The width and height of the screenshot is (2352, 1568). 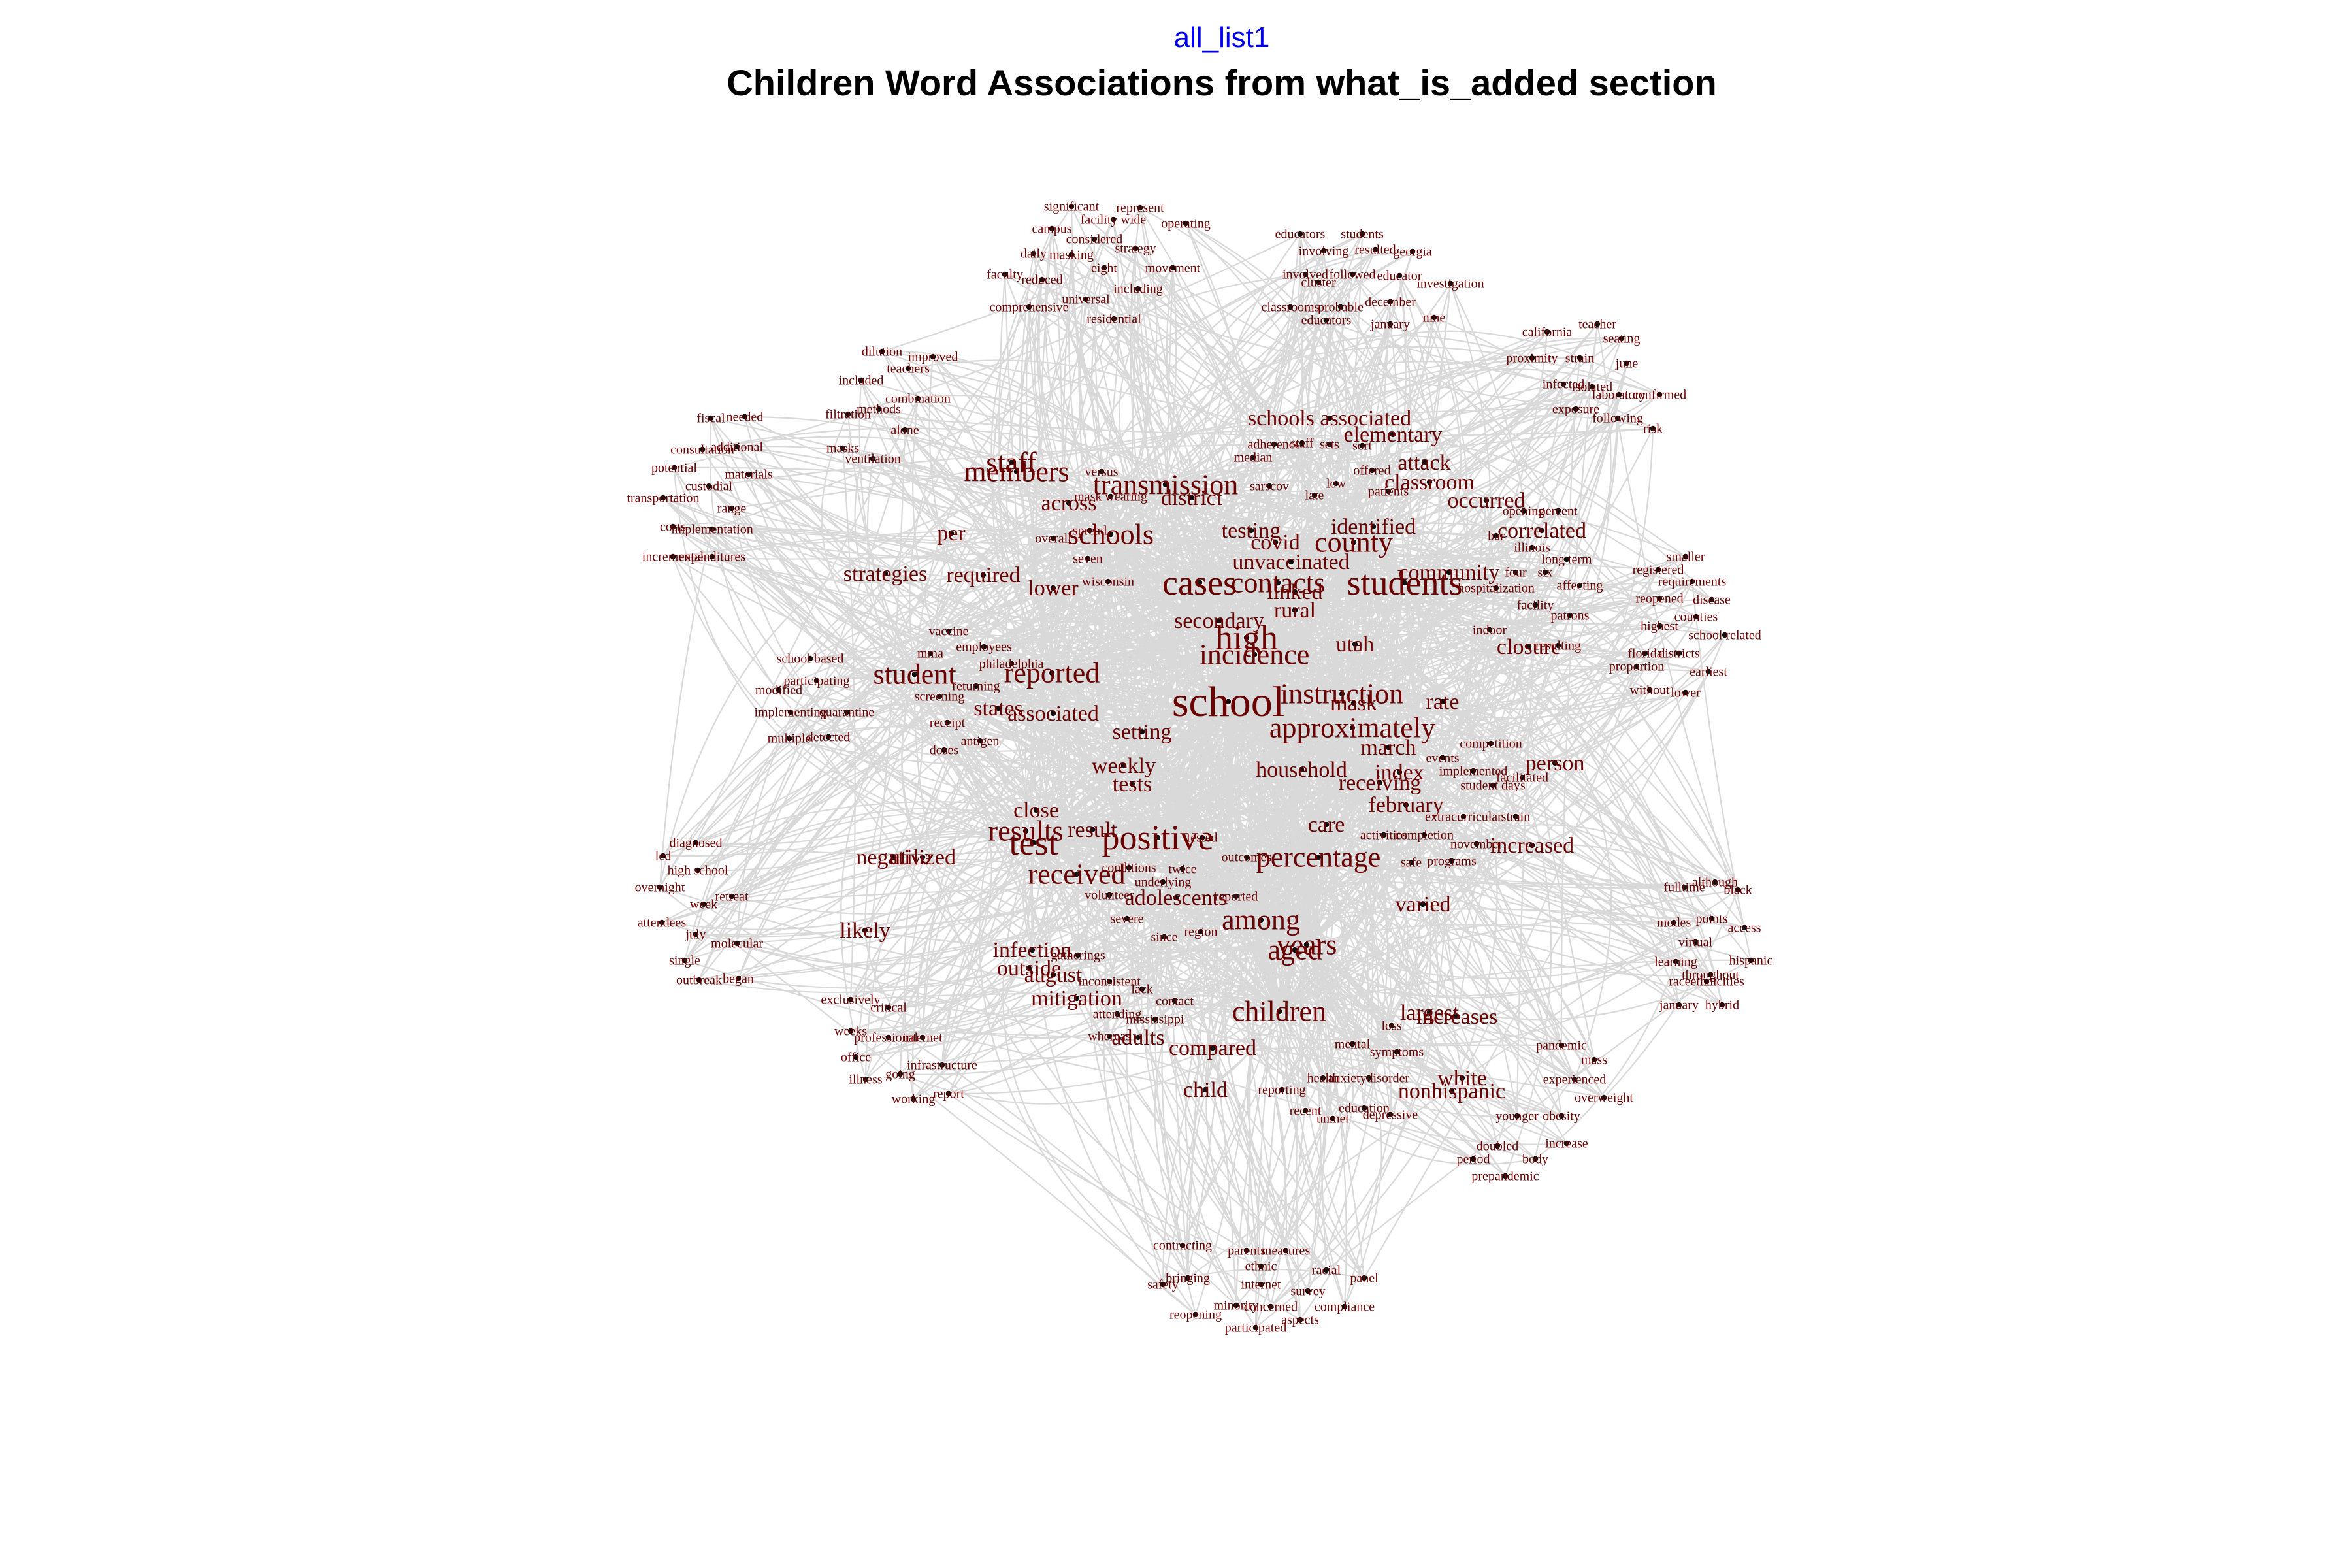 What do you see at coordinates (1300, 1320) in the screenshot?
I see `node-label: aspects` at bounding box center [1300, 1320].